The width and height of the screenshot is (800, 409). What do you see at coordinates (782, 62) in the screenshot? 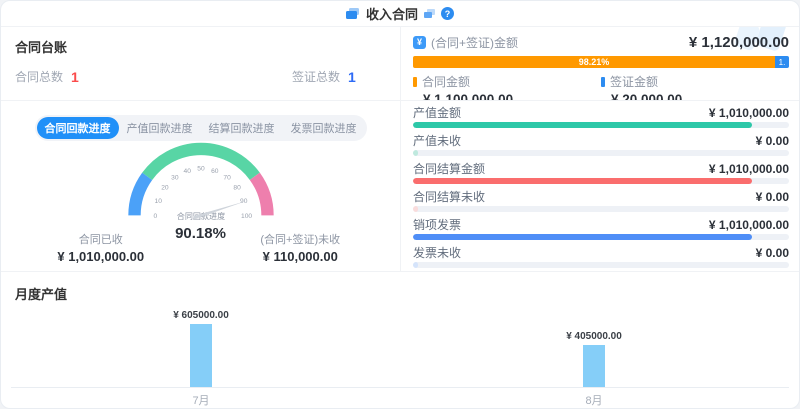
I see `visa-ratio-segment: 1.` at bounding box center [782, 62].